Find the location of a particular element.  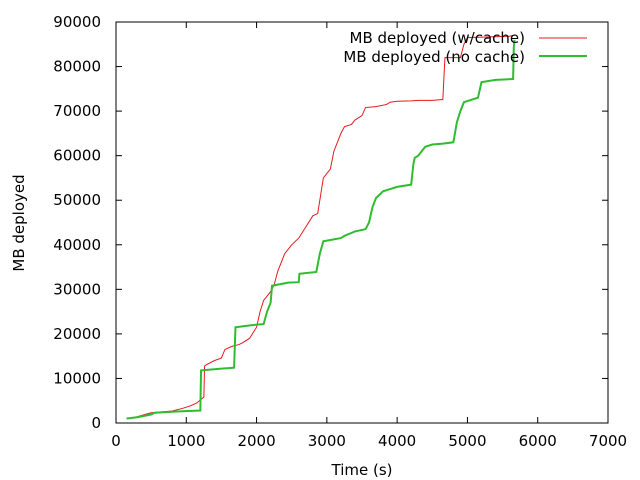

x-tick-label: 2000 is located at coordinates (256, 441).